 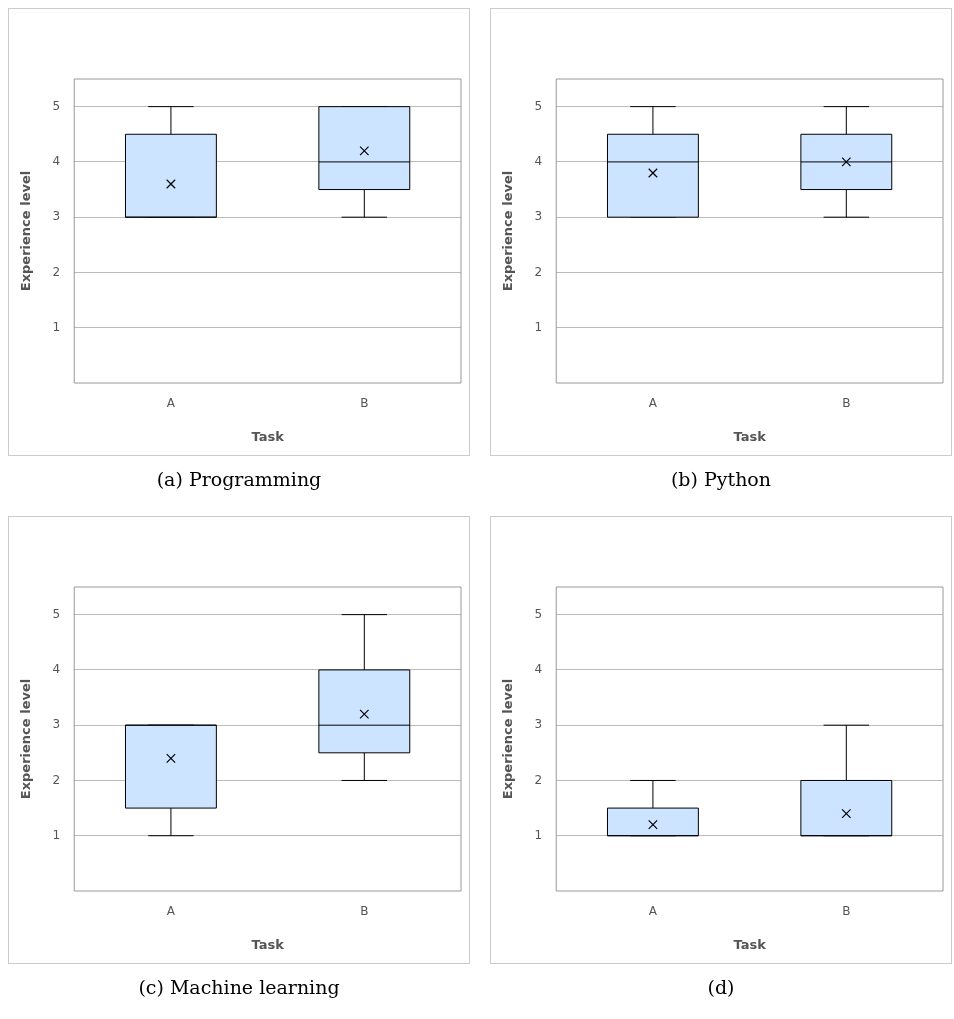 What do you see at coordinates (721, 988) in the screenshot?
I see `text: (d)` at bounding box center [721, 988].